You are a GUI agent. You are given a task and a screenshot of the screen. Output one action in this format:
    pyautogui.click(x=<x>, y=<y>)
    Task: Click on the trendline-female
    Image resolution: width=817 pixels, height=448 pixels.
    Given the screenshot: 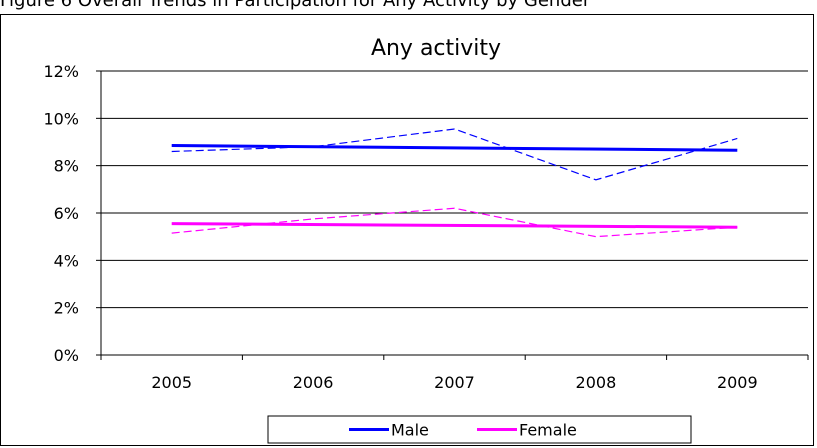 What is the action you would take?
    pyautogui.click(x=454, y=225)
    